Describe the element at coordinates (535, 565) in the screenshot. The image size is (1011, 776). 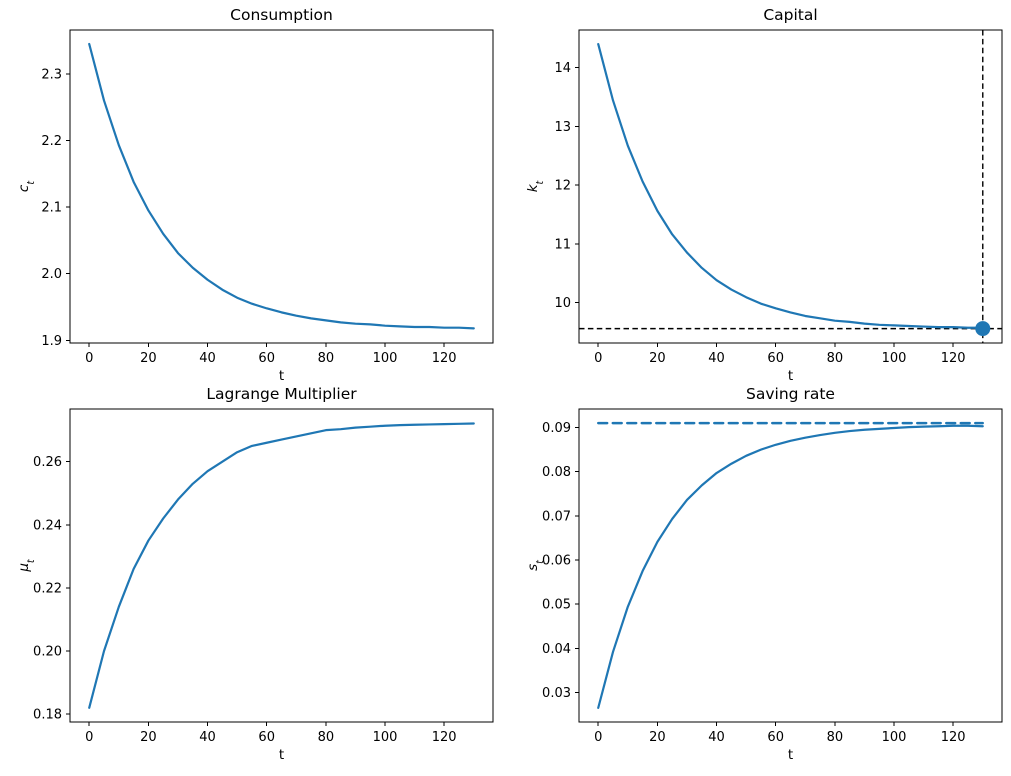
I see `y-axis-label: st` at that location.